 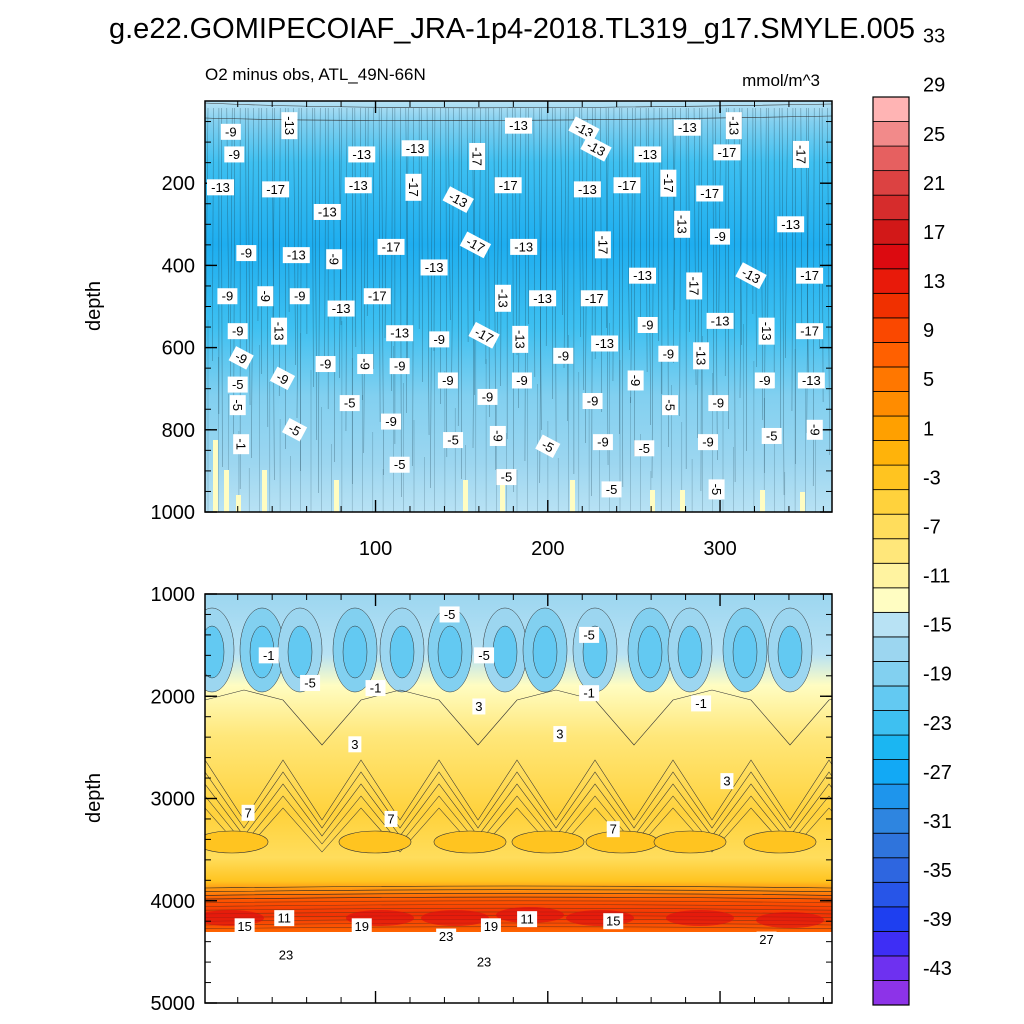 I want to click on colorbar-label: 25, so click(x=934, y=135).